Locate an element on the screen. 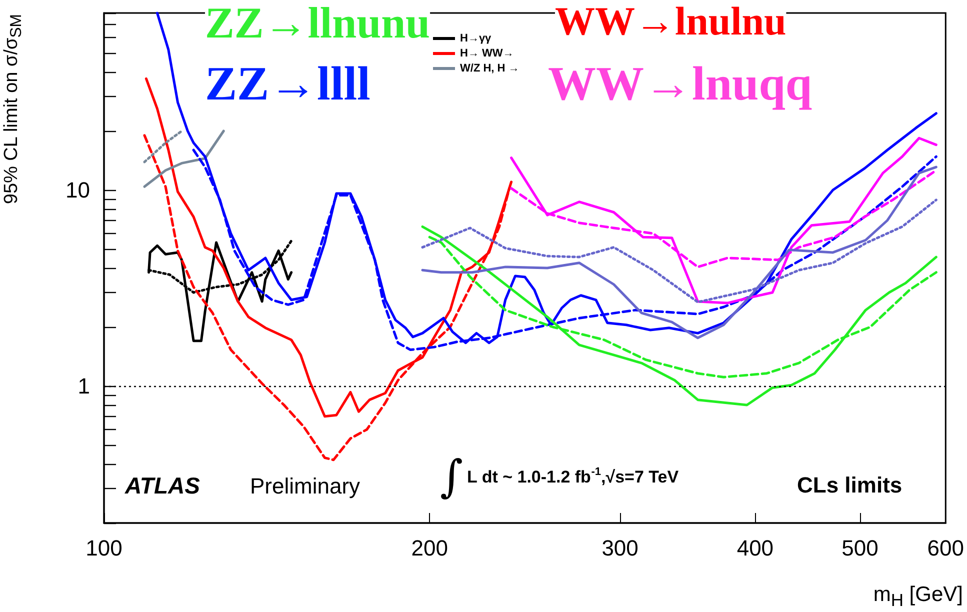  legend-label: H→ WW→ is located at coordinates (487, 54).